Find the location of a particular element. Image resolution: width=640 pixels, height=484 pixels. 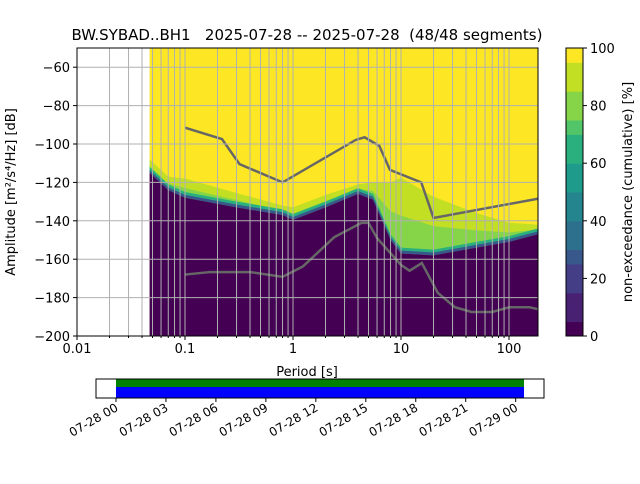

histogram-band-green is located at coordinates (343, 211).